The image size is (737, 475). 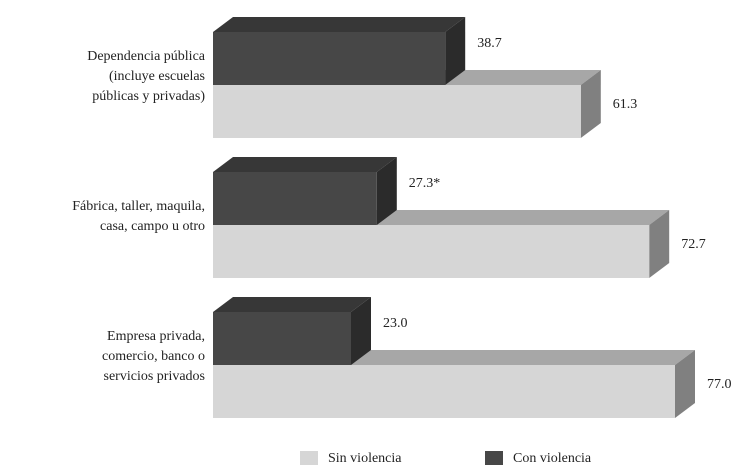 What do you see at coordinates (489, 43) in the screenshot?
I see `value-label: 38.7` at bounding box center [489, 43].